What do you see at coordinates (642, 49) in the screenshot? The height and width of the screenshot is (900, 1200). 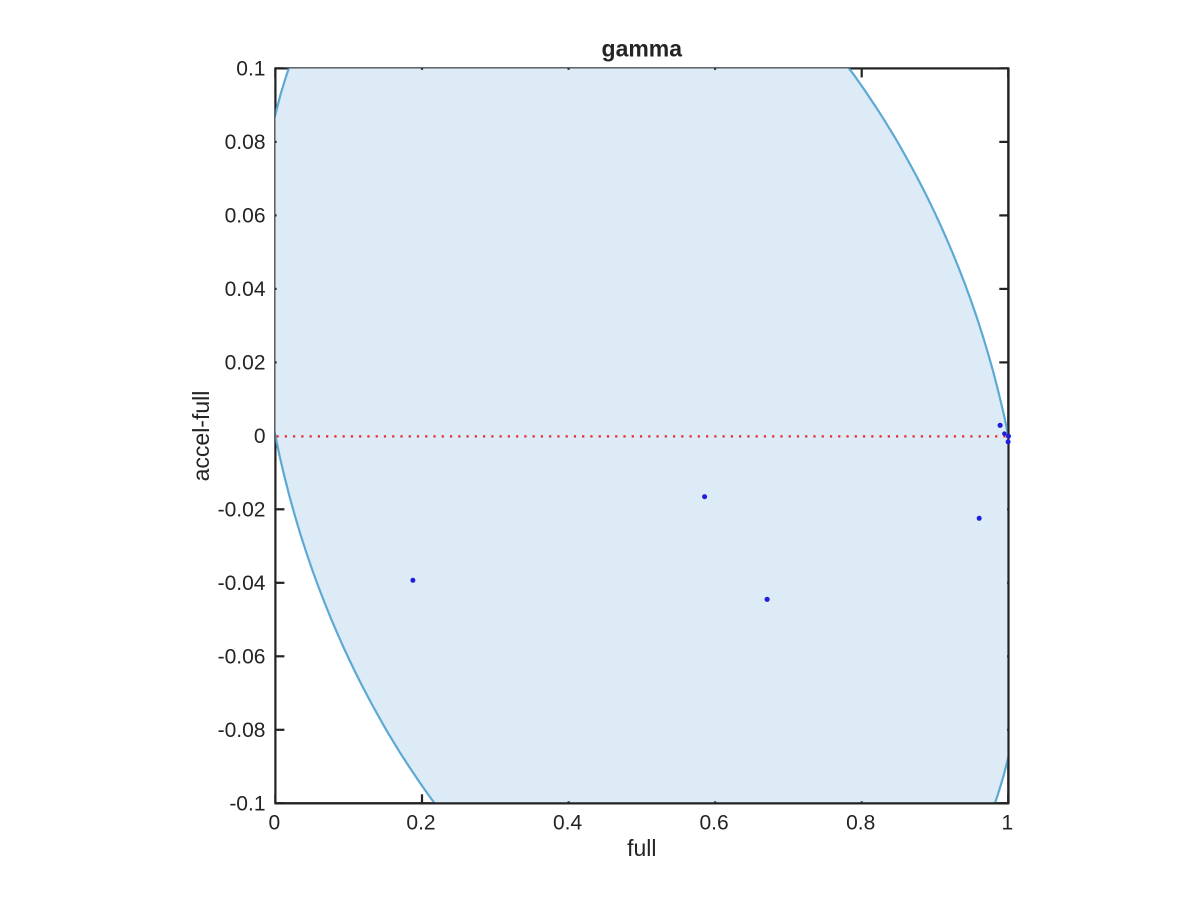 I see `svg-text: gamma` at bounding box center [642, 49].